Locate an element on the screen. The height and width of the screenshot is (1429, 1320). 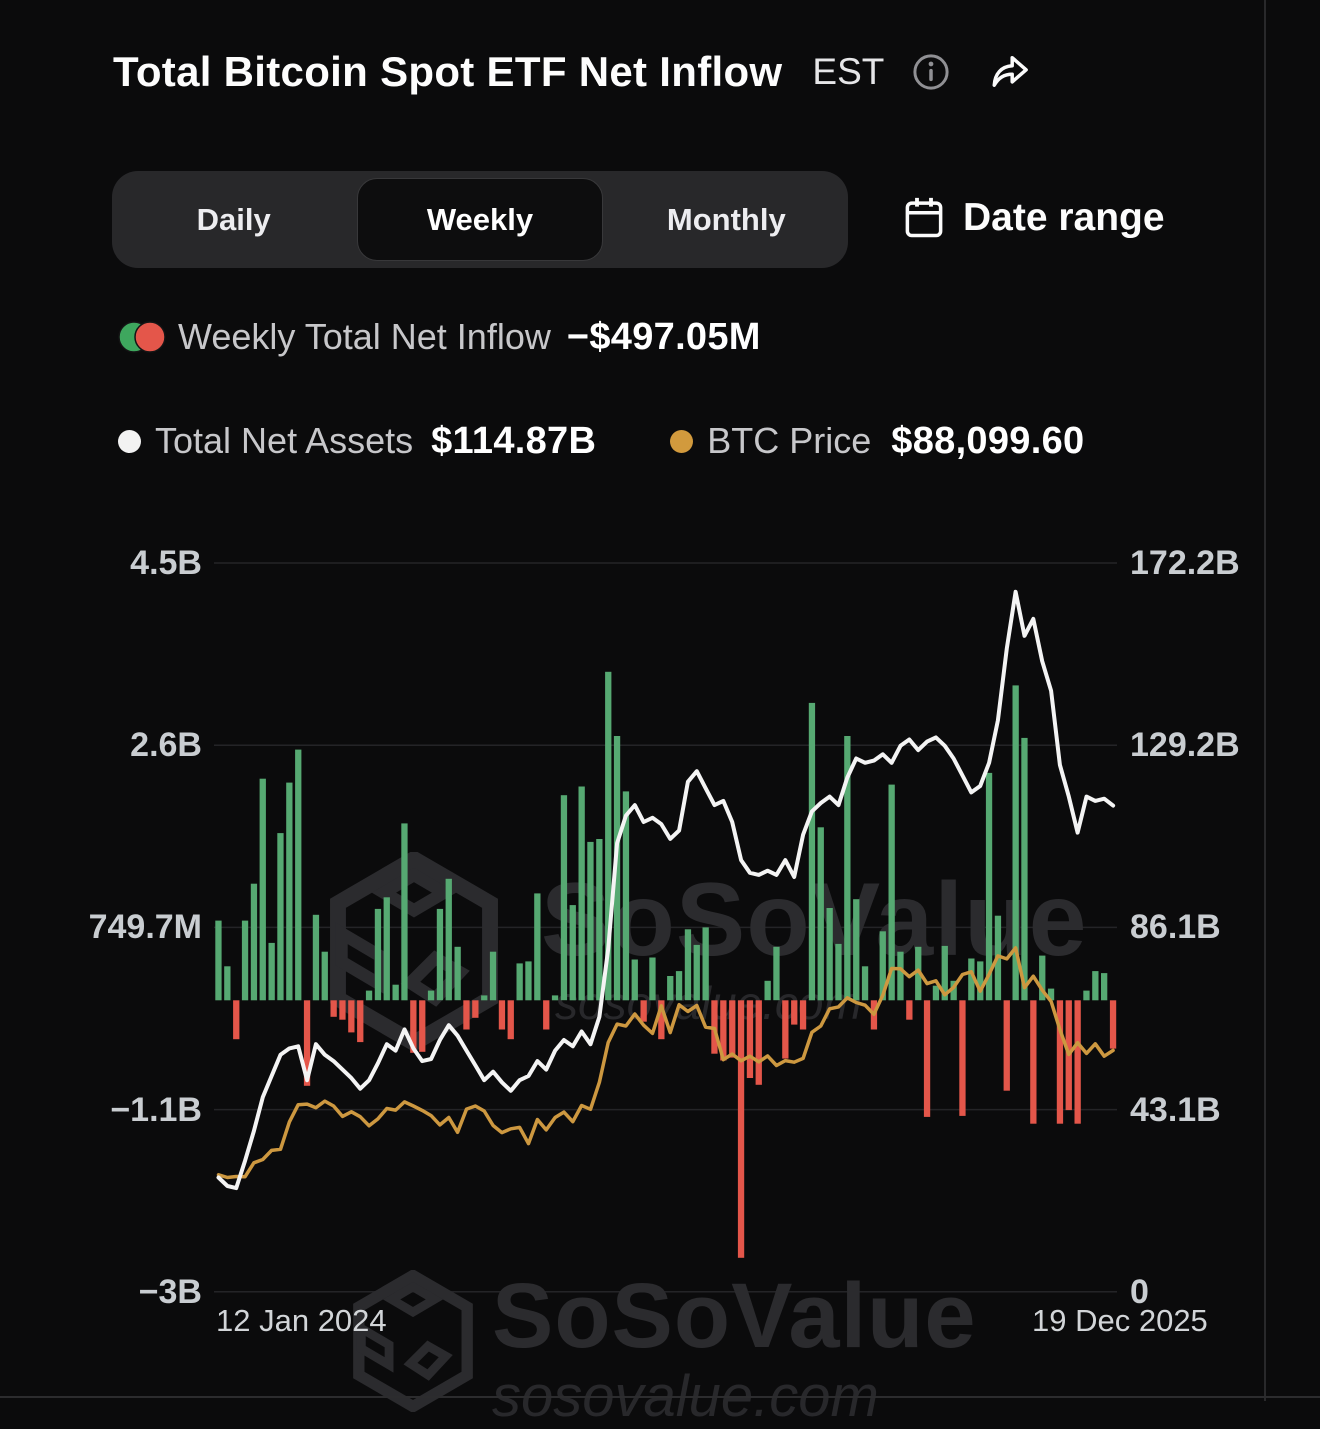
legend-net-inflow: Weekly Total Net Inflow −$497.05M is located at coordinates (439, 337).